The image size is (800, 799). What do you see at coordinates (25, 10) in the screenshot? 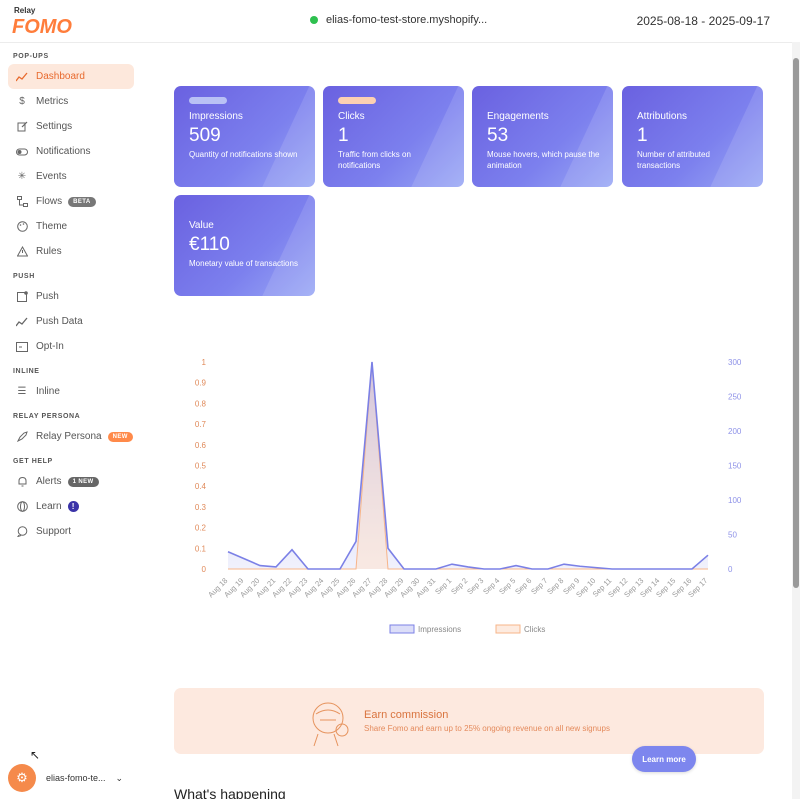
I see `logo-relay-text: Relay` at bounding box center [25, 10].